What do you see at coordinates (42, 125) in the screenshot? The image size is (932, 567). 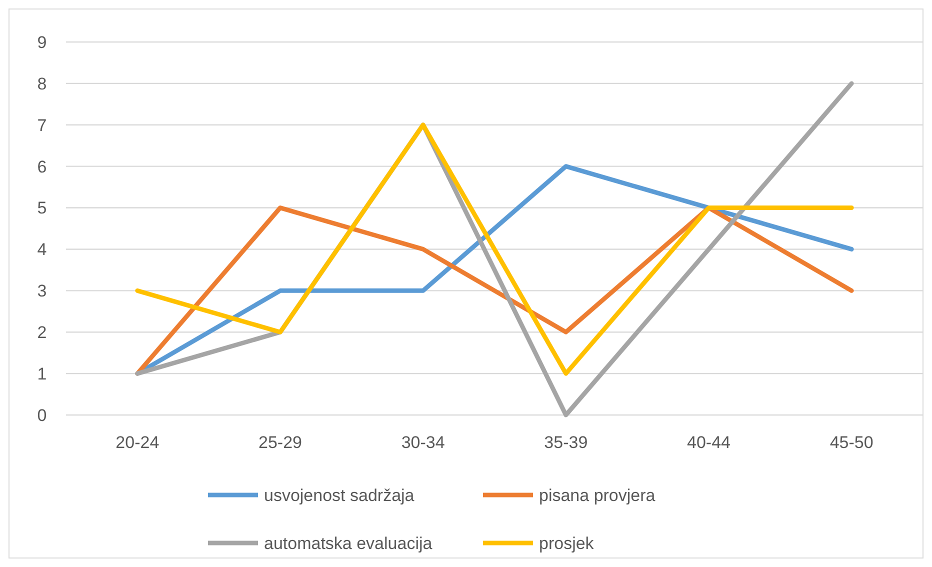 I see `y-tick-label: 7` at bounding box center [42, 125].